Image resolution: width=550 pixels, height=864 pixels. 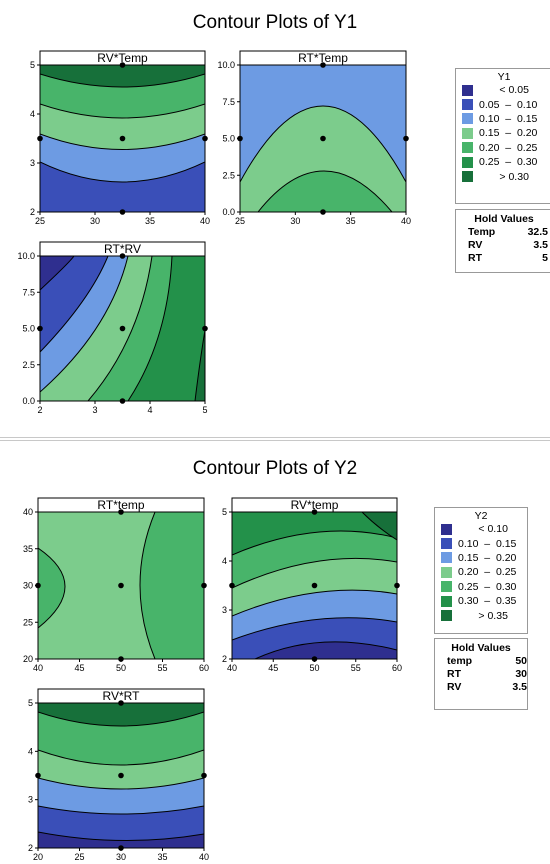 What do you see at coordinates (79, 668) in the screenshot?
I see `x-tick-label: 45` at bounding box center [79, 668].